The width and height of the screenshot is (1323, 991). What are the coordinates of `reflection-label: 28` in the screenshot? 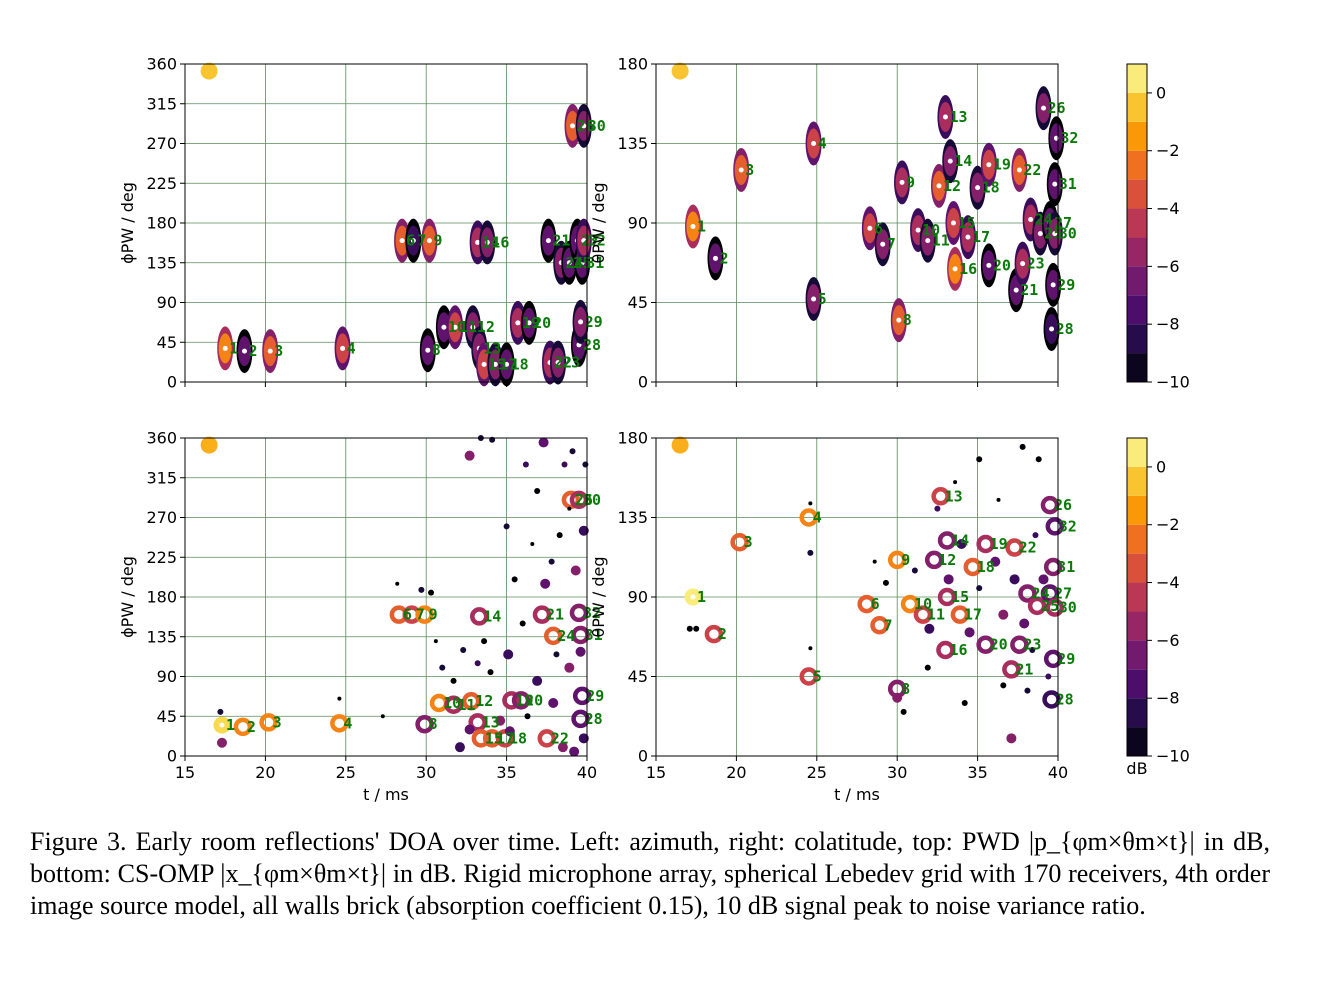 It's located at (1065, 329).